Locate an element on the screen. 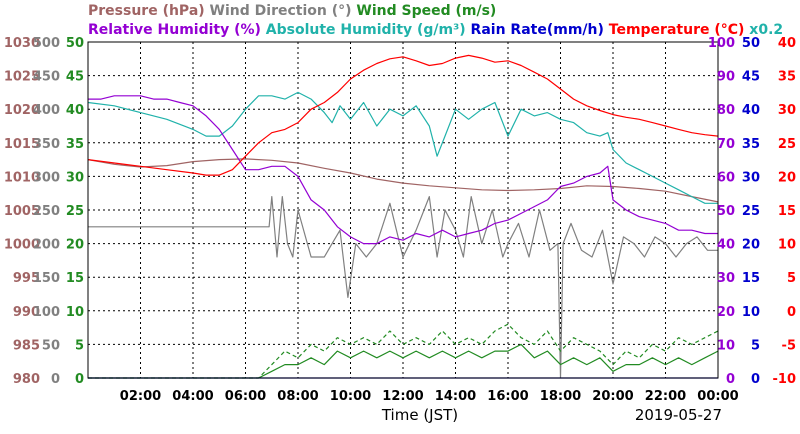  date-label: 2019-05-27 is located at coordinates (678, 415).